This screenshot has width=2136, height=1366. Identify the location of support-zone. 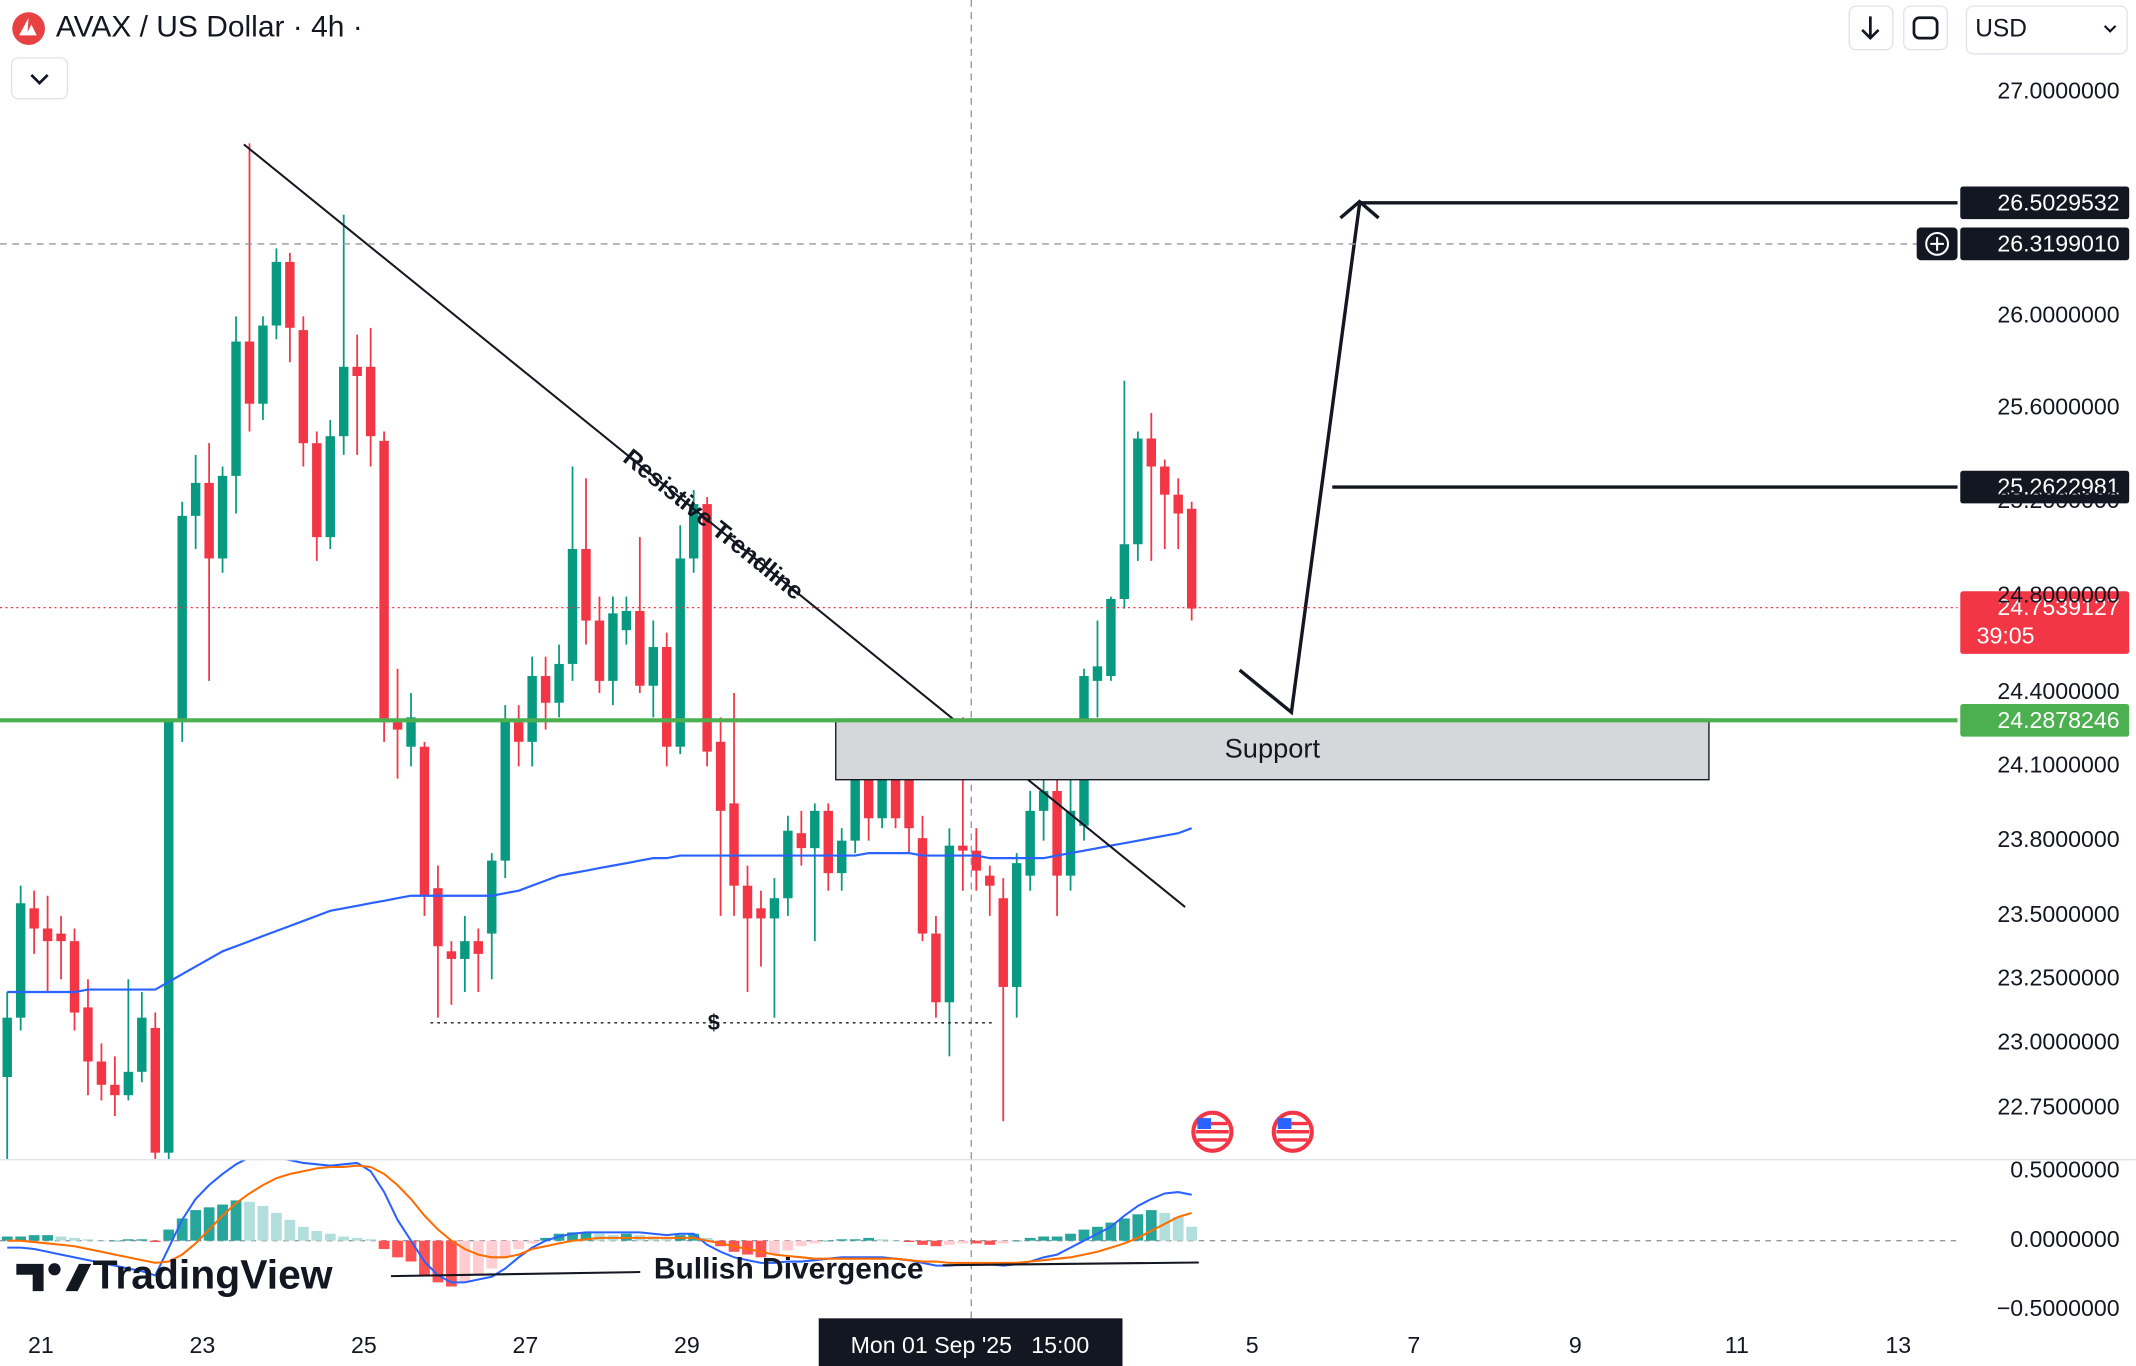
(1272, 749).